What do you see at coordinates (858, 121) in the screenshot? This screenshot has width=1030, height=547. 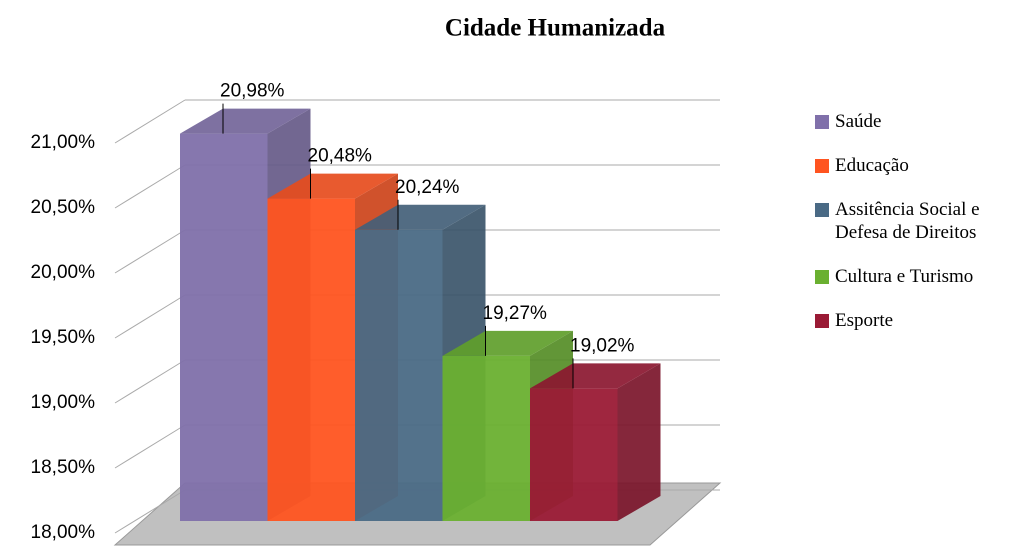 I see `legend-label: Saúde` at bounding box center [858, 121].